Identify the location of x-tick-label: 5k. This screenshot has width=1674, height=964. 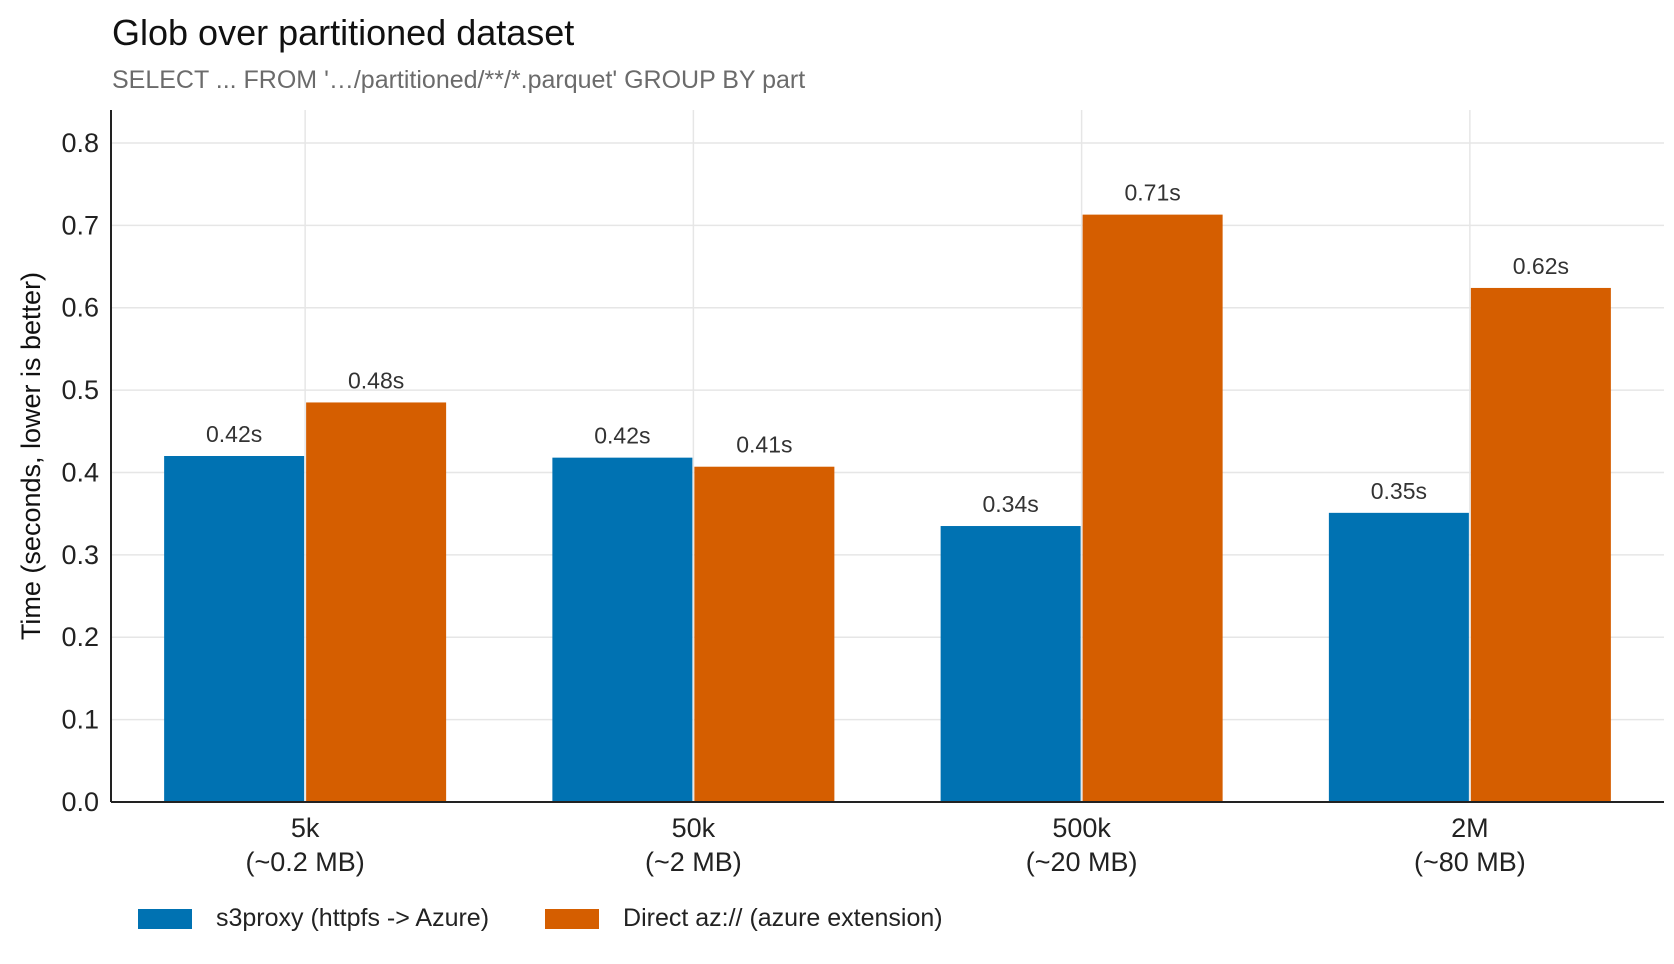
(305, 828).